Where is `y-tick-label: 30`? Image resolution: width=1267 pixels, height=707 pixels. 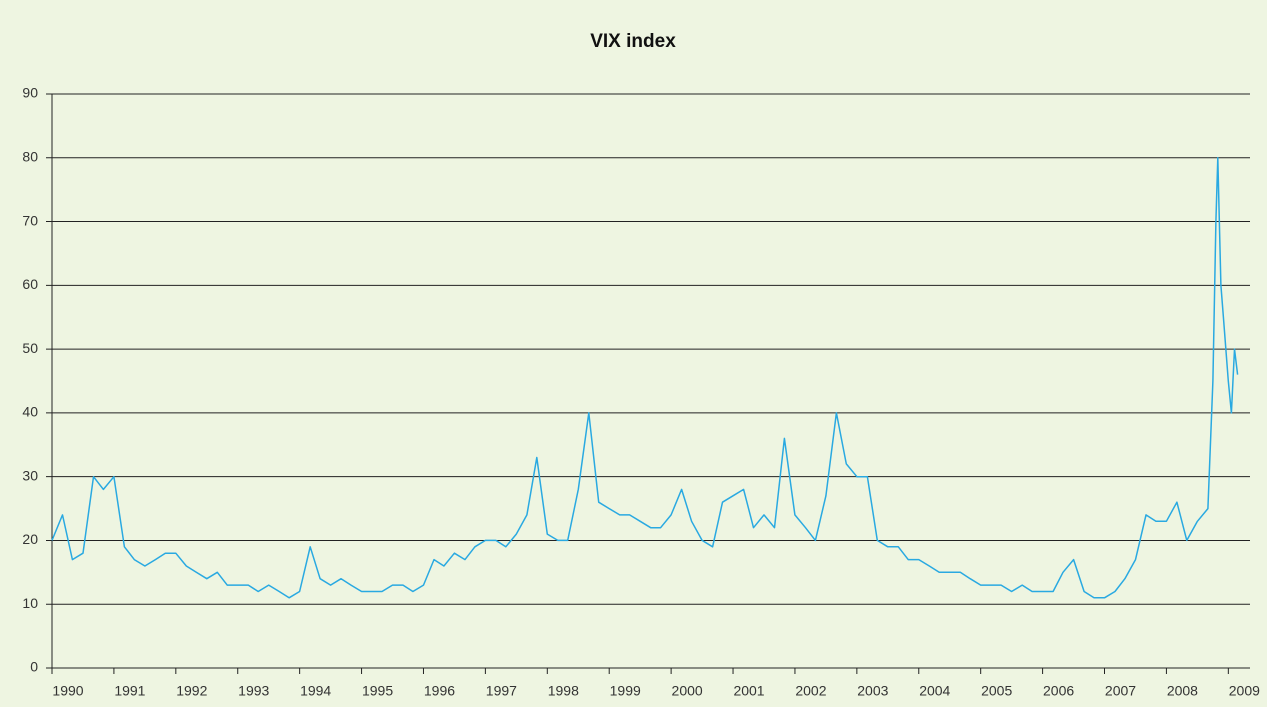
y-tick-label: 30 is located at coordinates (30, 475).